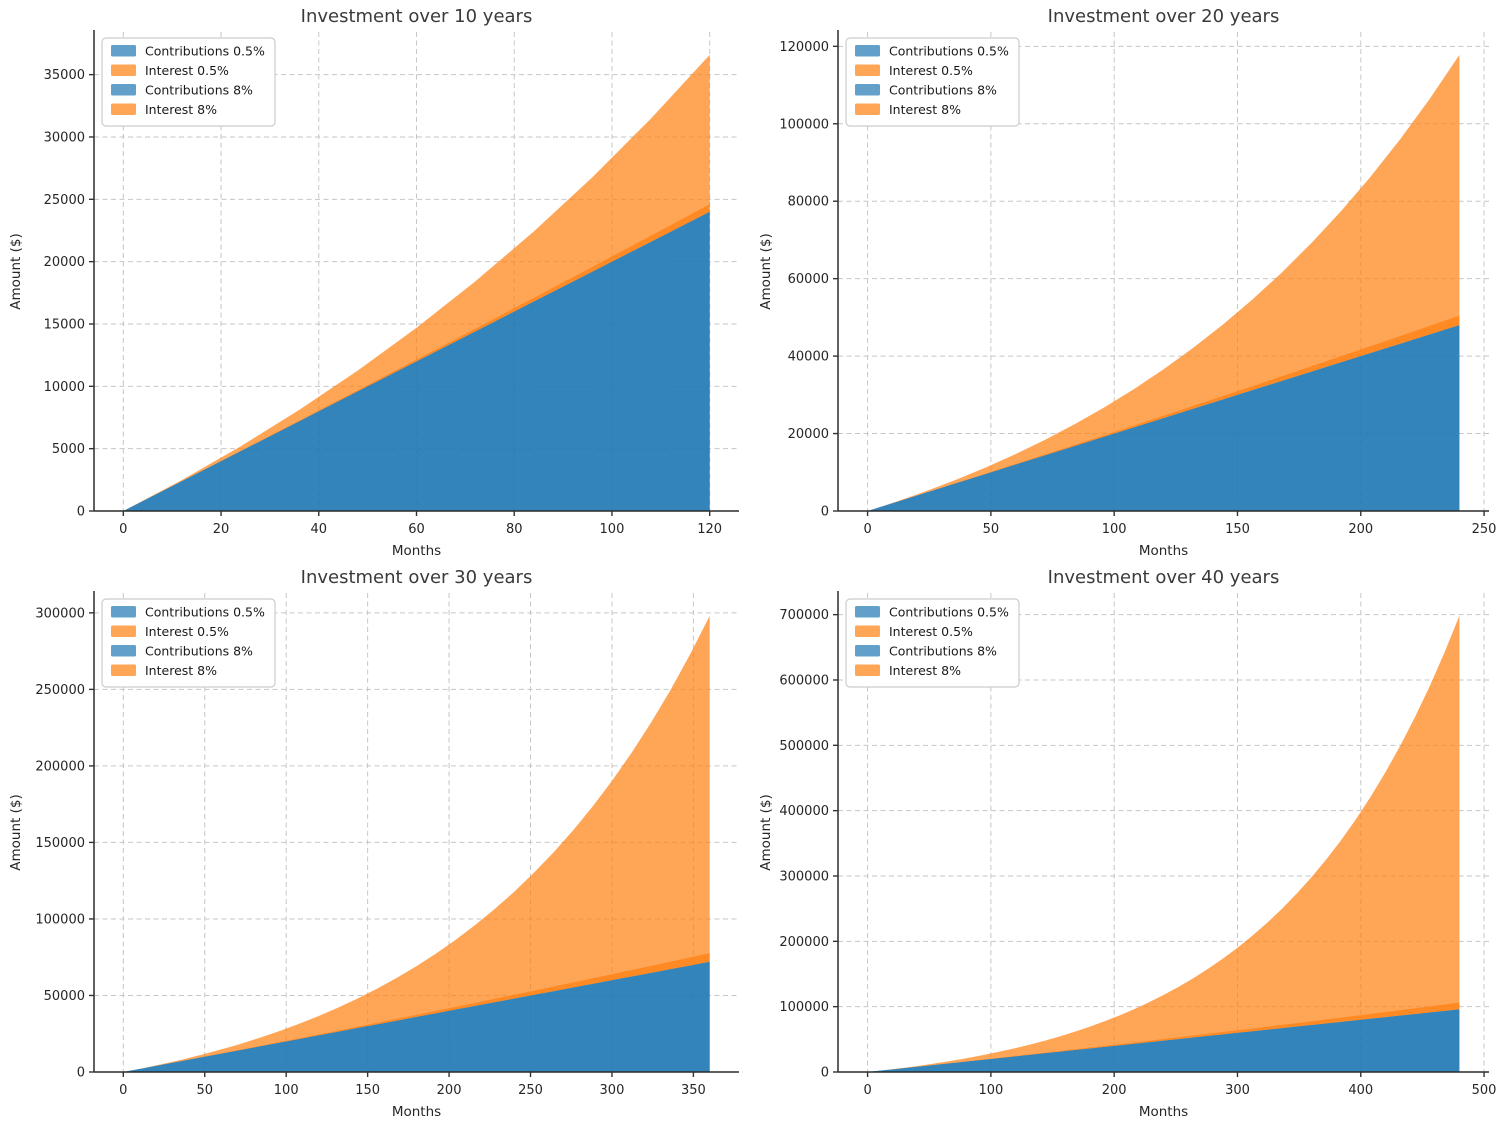 Image resolution: width=1500 pixels, height=1123 pixels. What do you see at coordinates (318, 529) in the screenshot?
I see `x-tick-label: 40` at bounding box center [318, 529].